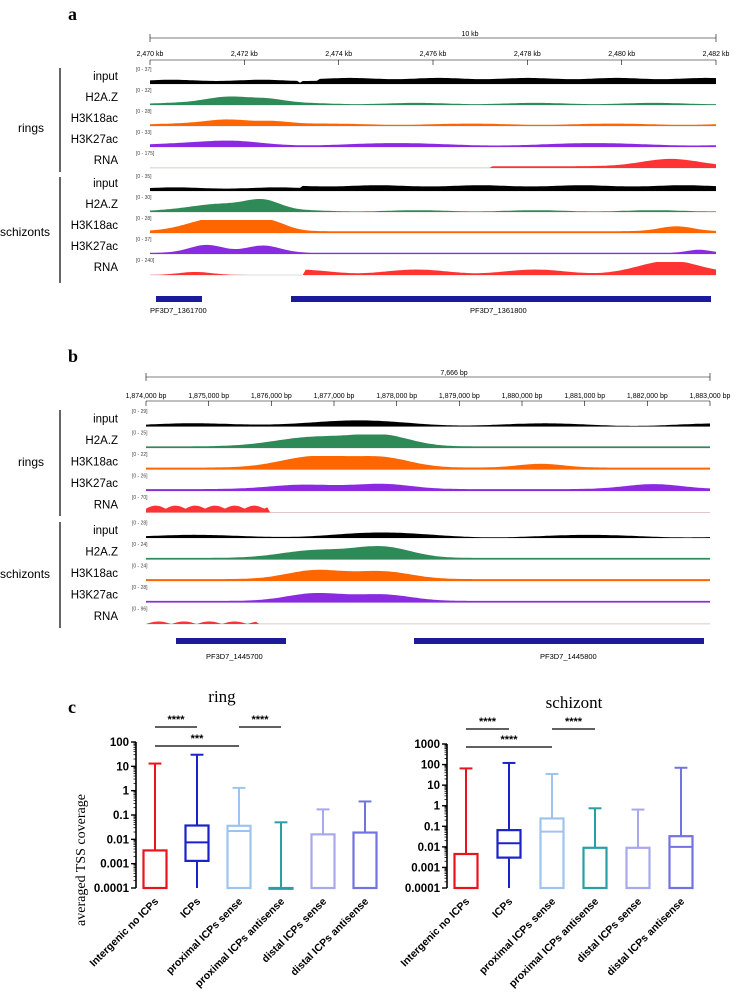  Describe the element at coordinates (244, 54) in the screenshot. I see `coordinate-tick-label: 2,472 kb` at that location.